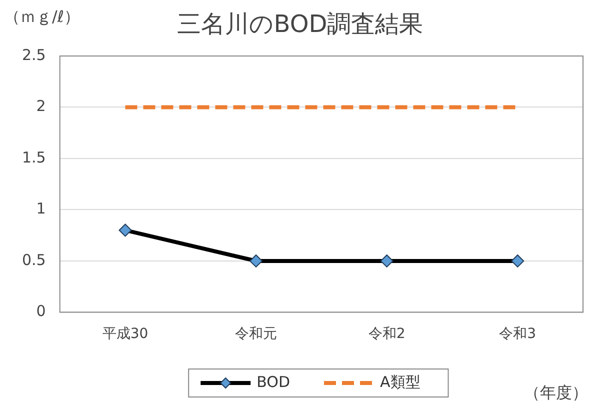 This screenshot has width=593, height=409. I want to click on y-tick-label: 1.5, so click(34, 157).